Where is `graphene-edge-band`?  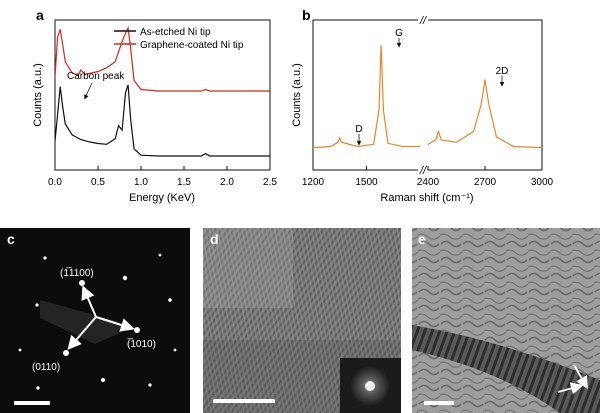 graphene-edge-band is located at coordinates (506, 369).